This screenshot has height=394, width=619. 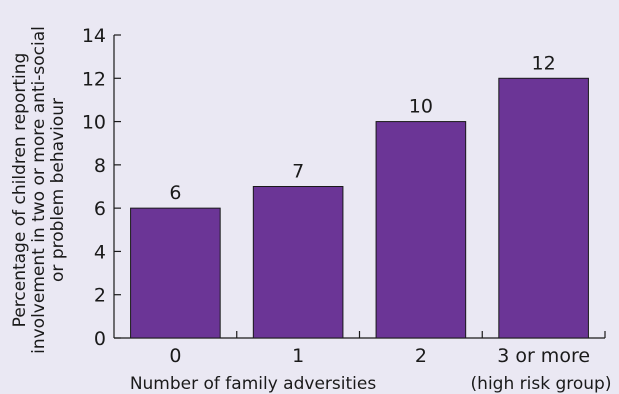 I want to click on x-axis-ticks: 0 1 2 3 or more, so click(x=387, y=349).